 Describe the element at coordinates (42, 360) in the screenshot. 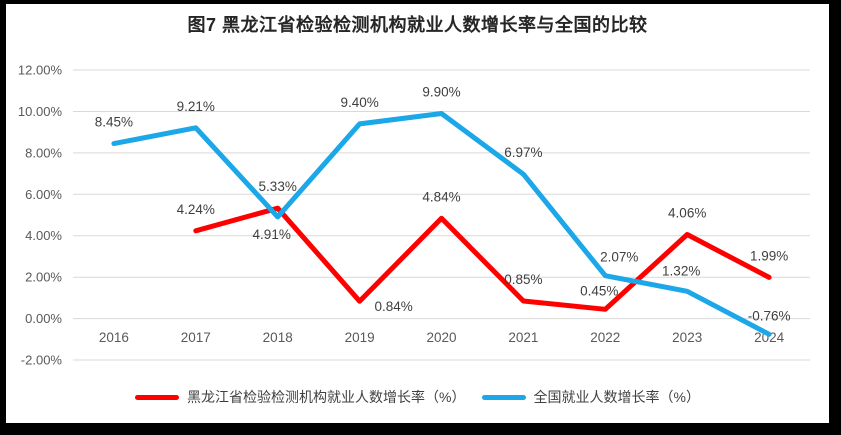

I see `y-axis-tick-label: -2.00%` at that location.